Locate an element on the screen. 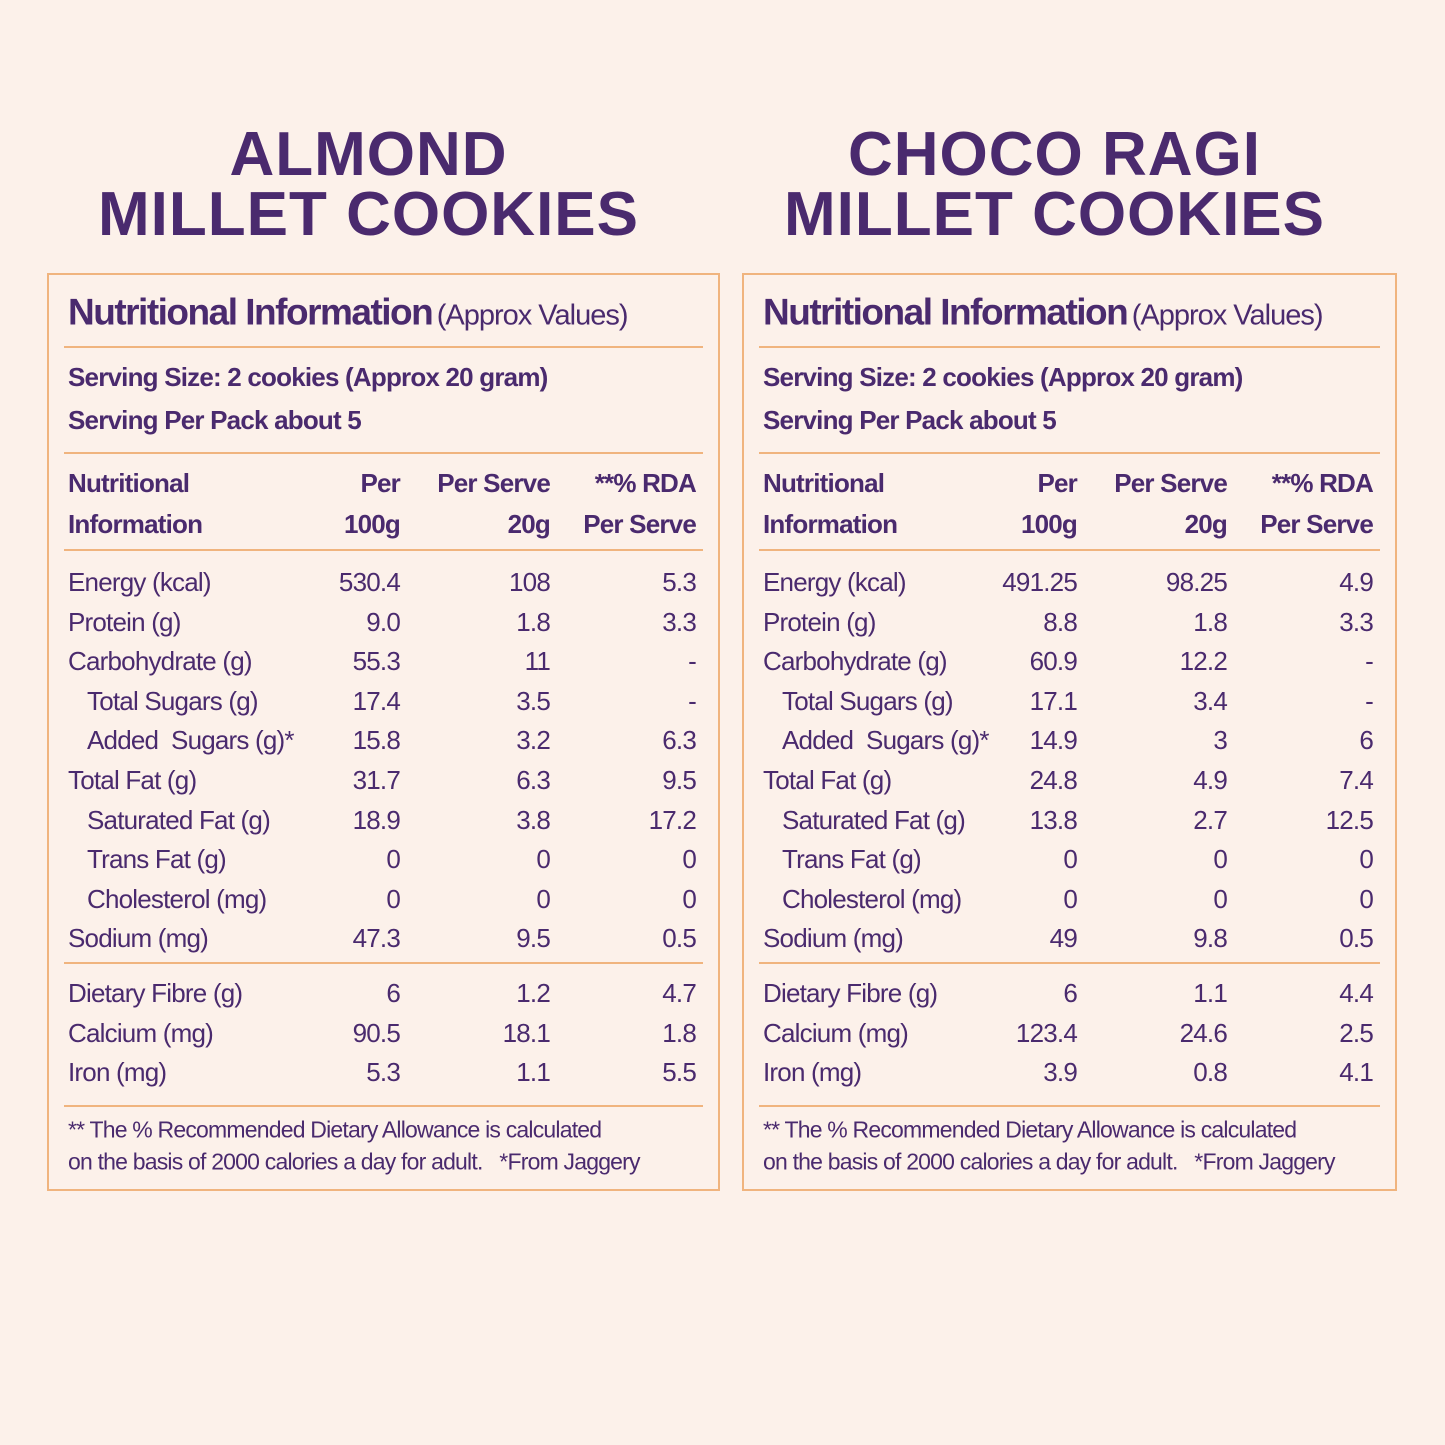 This screenshot has height=1445, width=1445. nutrient-label: Energy (kcal) is located at coordinates (835, 582).